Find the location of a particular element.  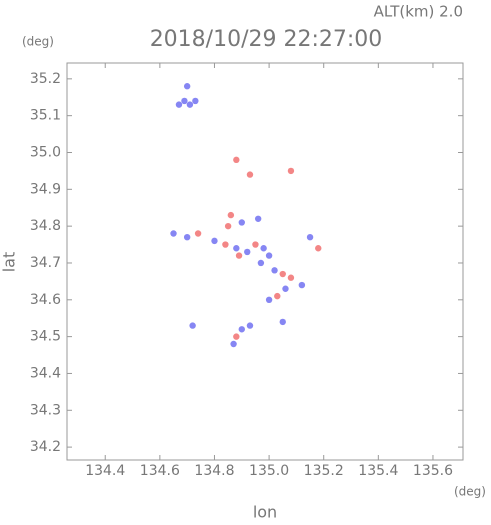

y-tick-label: 34.5 is located at coordinates (45, 337).